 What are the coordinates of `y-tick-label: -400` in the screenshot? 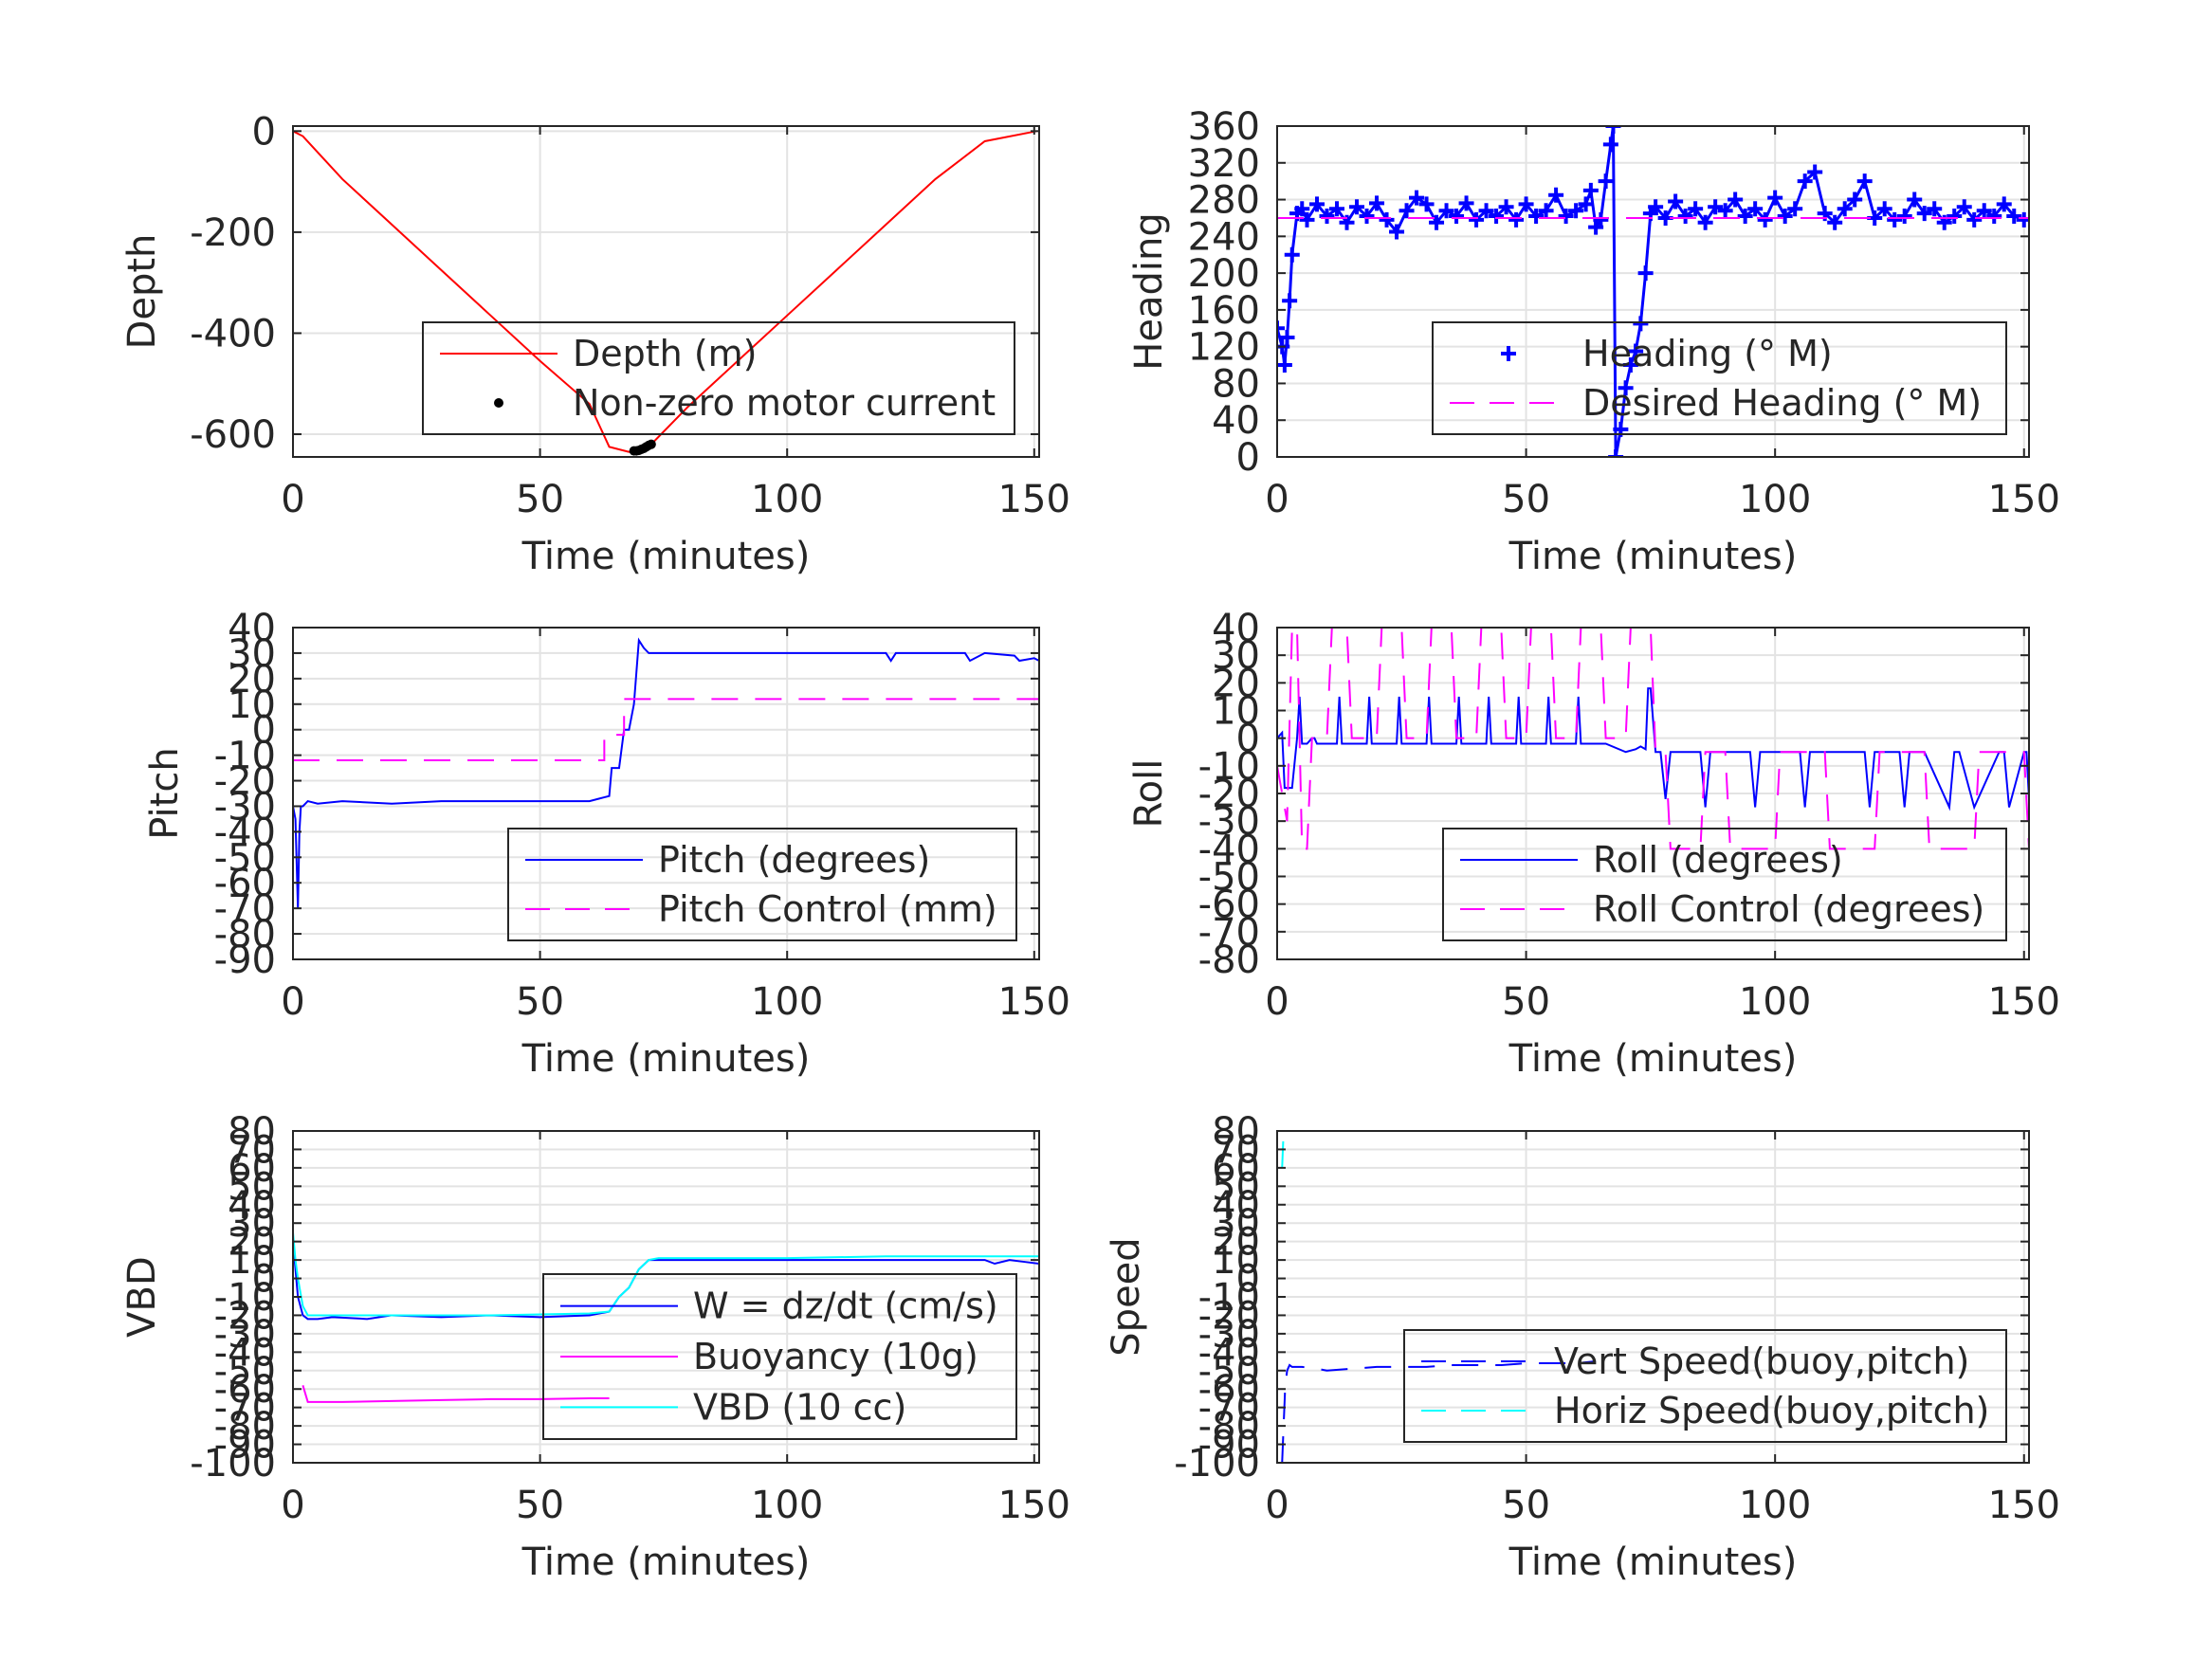 It's located at (233, 334).